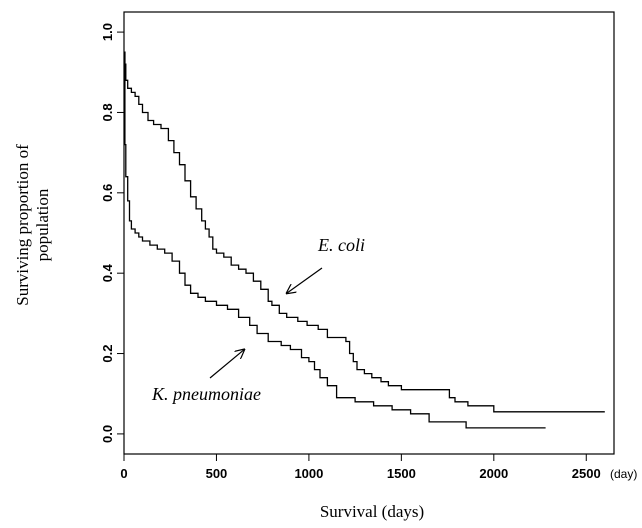 Image resolution: width=642 pixels, height=528 pixels. What do you see at coordinates (401, 473) in the screenshot?
I see `x-tick-label: 1500` at bounding box center [401, 473].